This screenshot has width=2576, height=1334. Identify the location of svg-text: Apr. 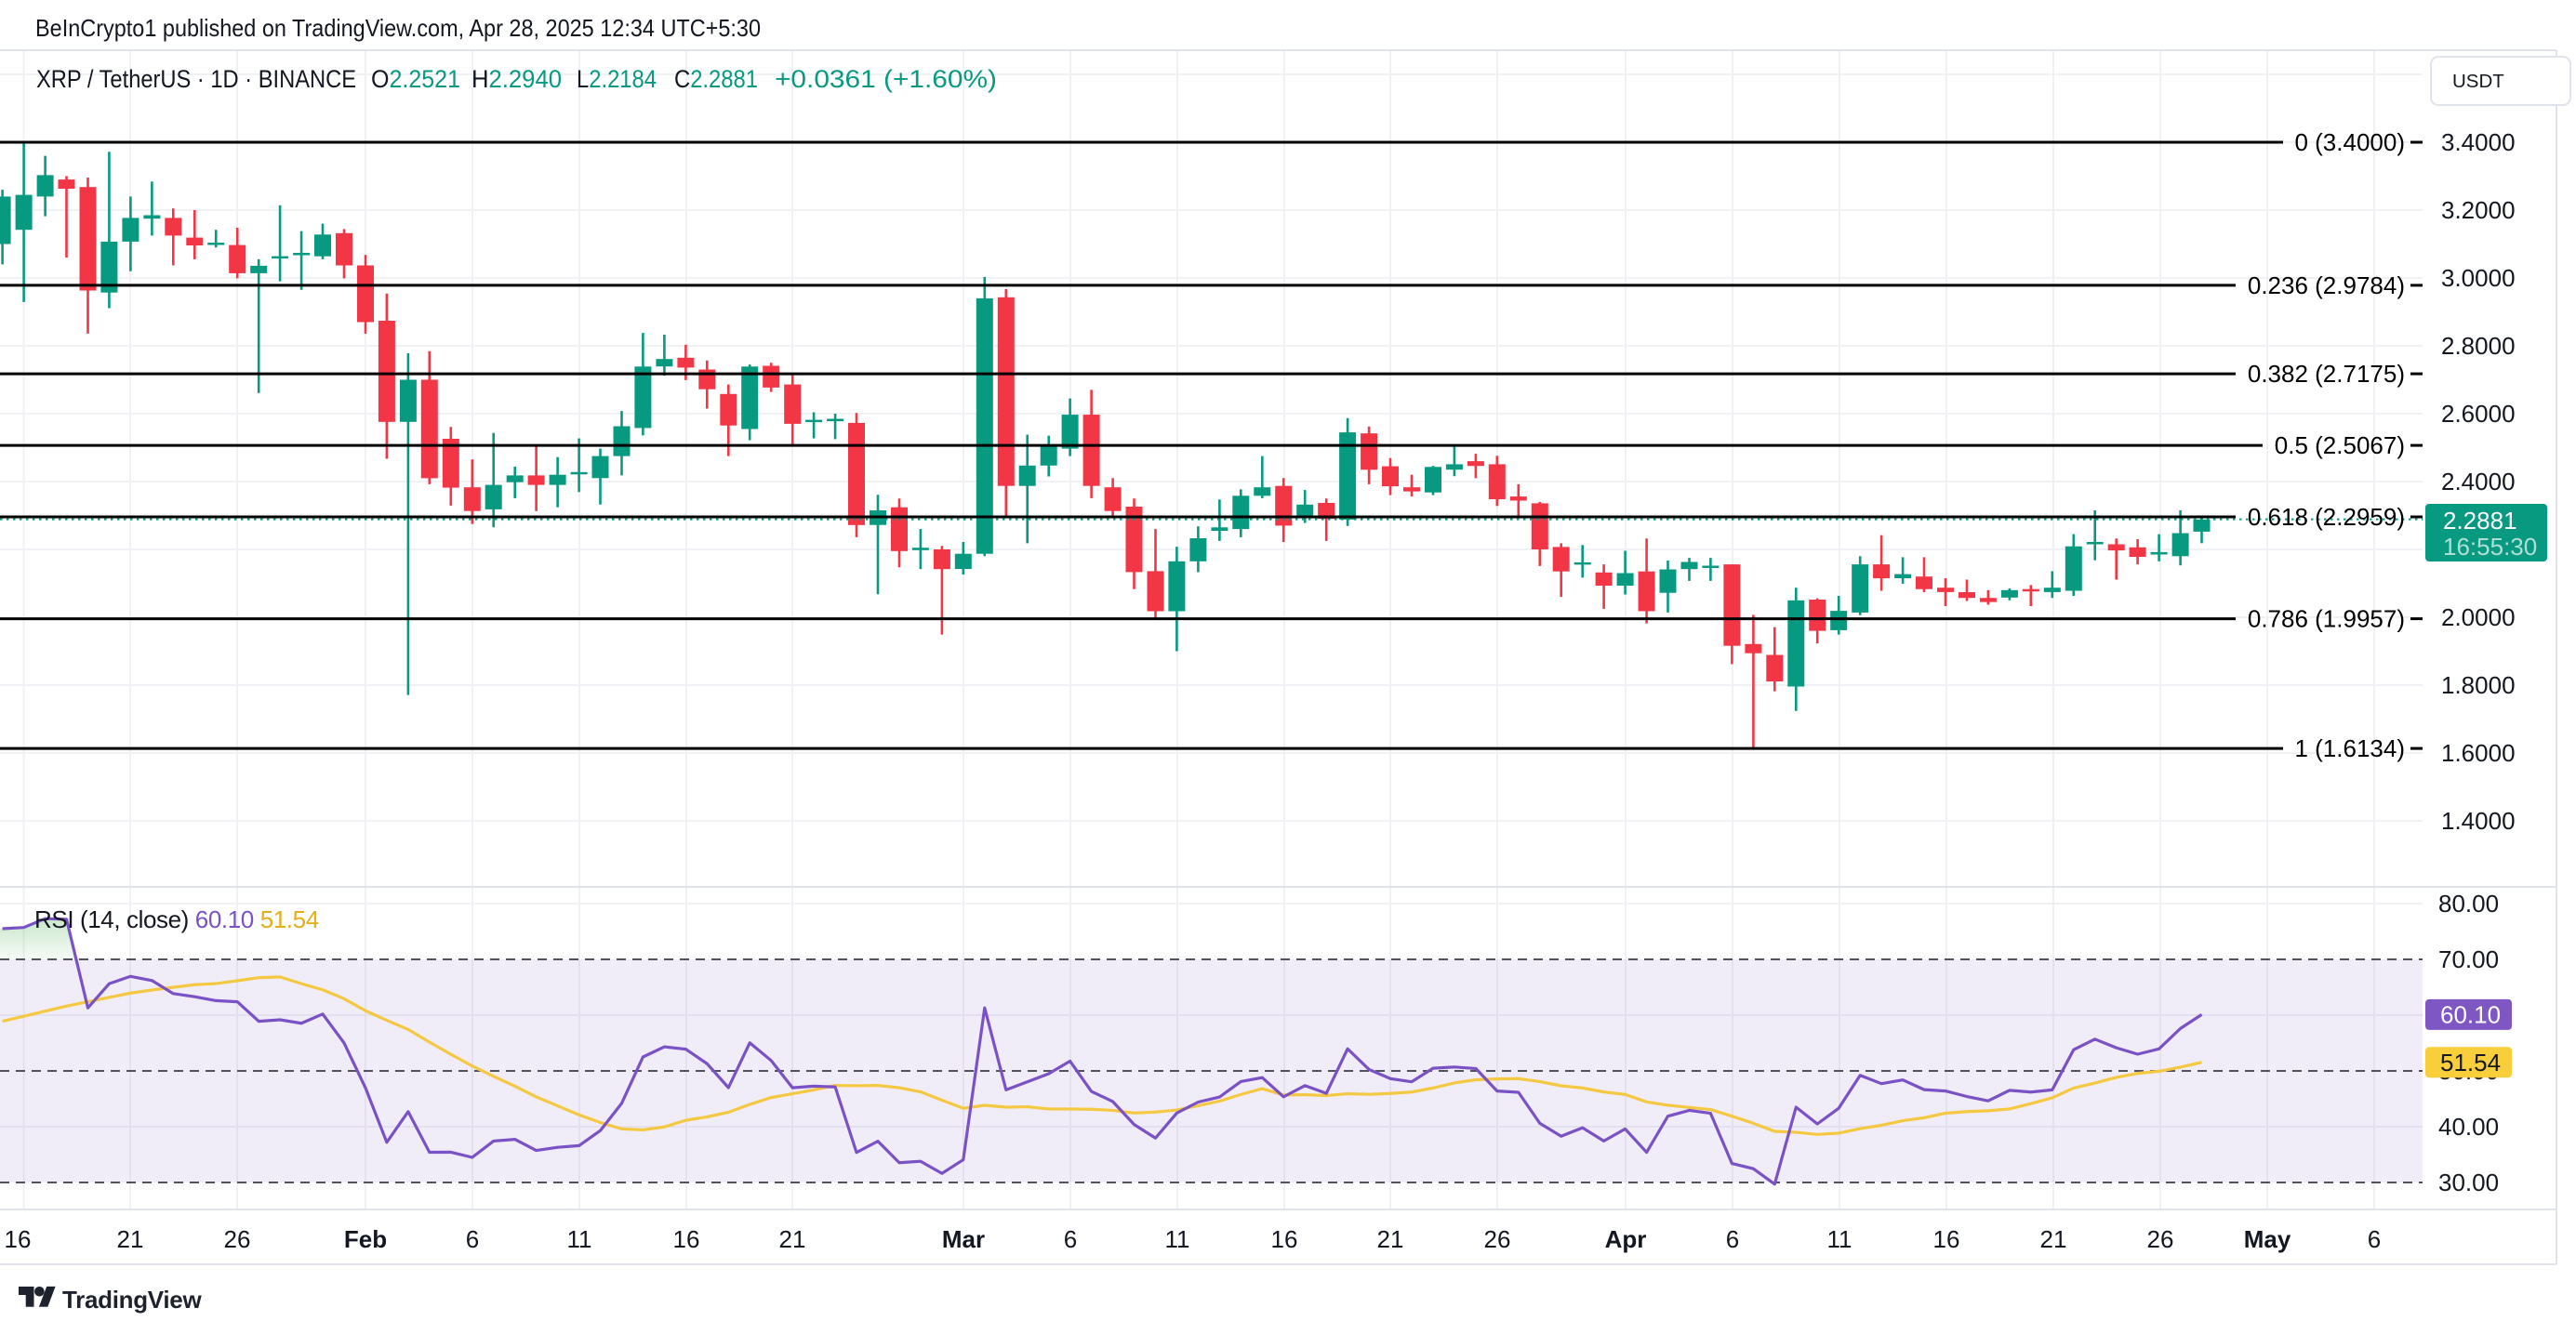
(1626, 1239).